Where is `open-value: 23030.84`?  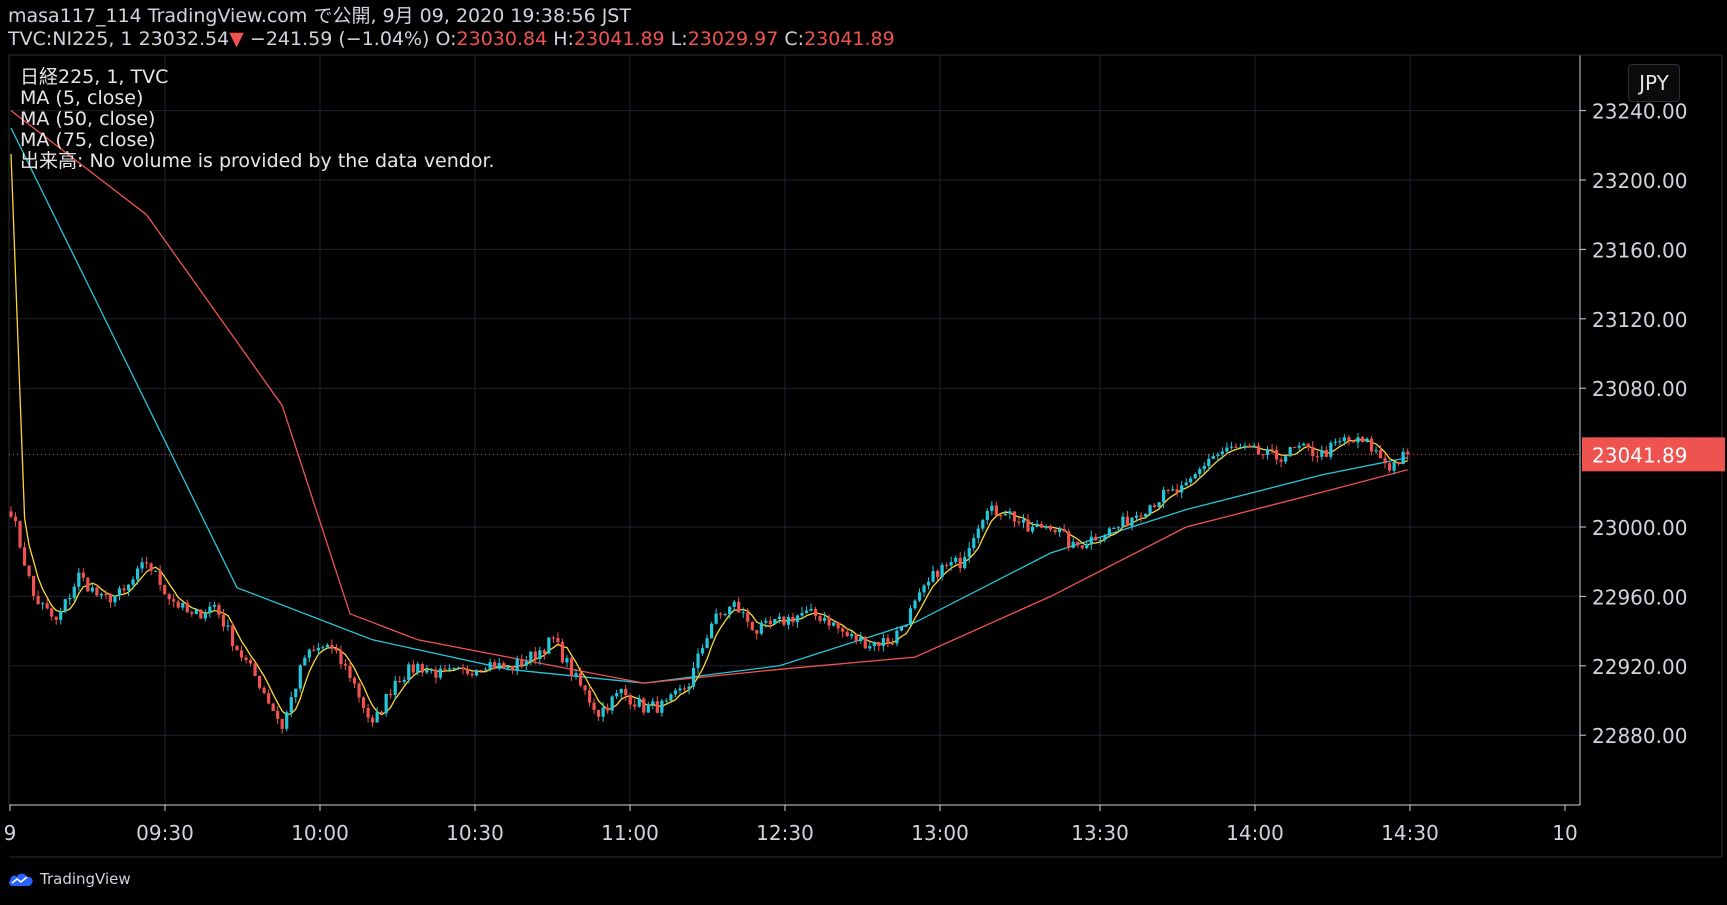
open-value: 23030.84 is located at coordinates (502, 39).